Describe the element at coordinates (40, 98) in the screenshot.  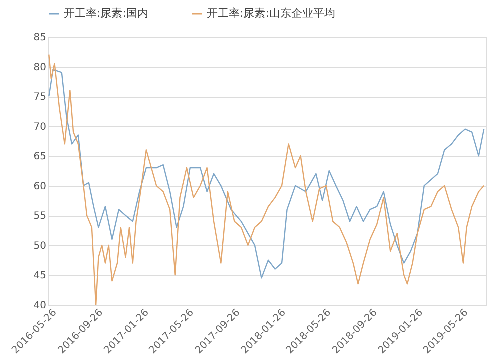
I see `y-tick-label: 75` at that location.